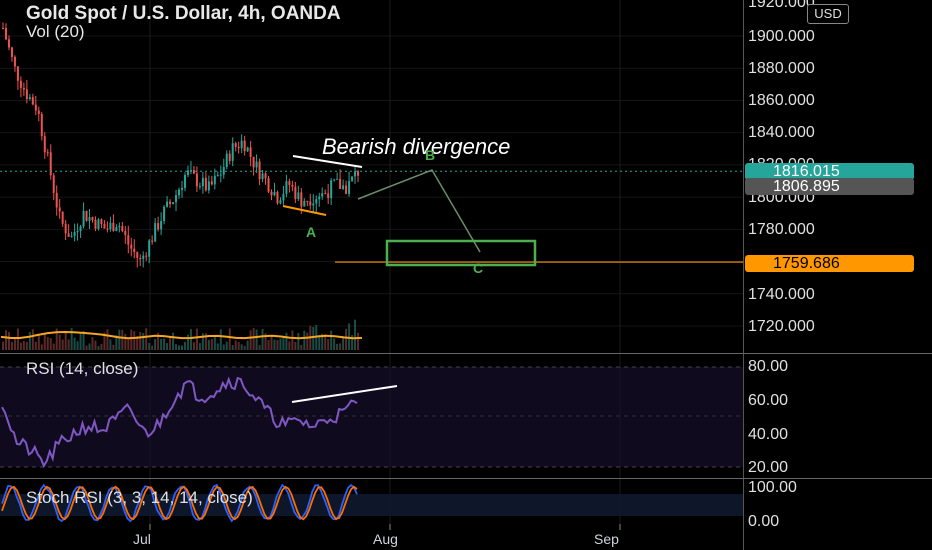  Describe the element at coordinates (55, 31) in the screenshot. I see `volume-label: Vol (20)` at that location.